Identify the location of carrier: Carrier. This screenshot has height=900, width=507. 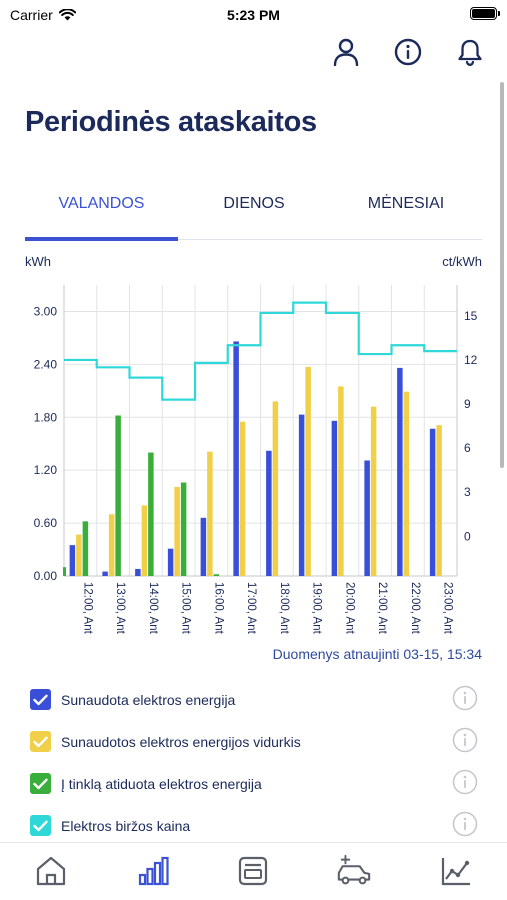
(43, 15).